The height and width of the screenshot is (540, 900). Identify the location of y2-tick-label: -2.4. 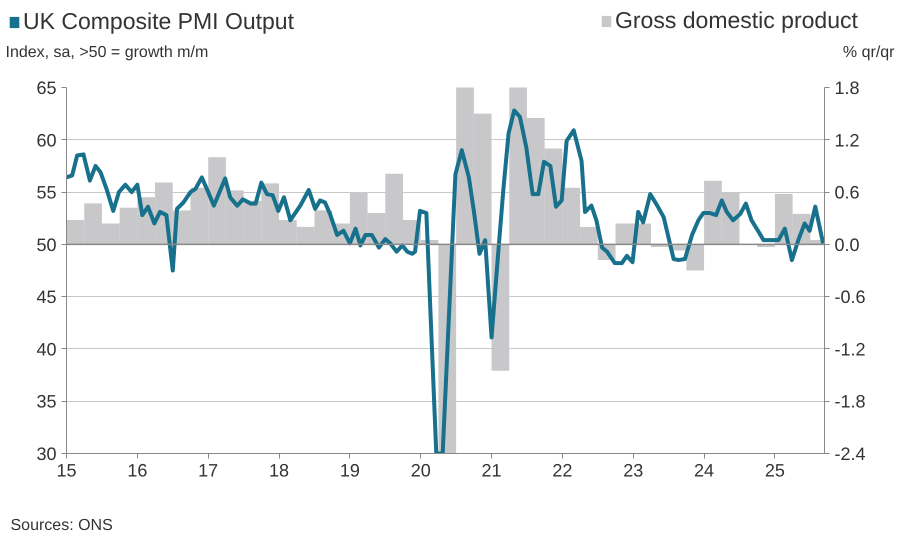
(850, 454).